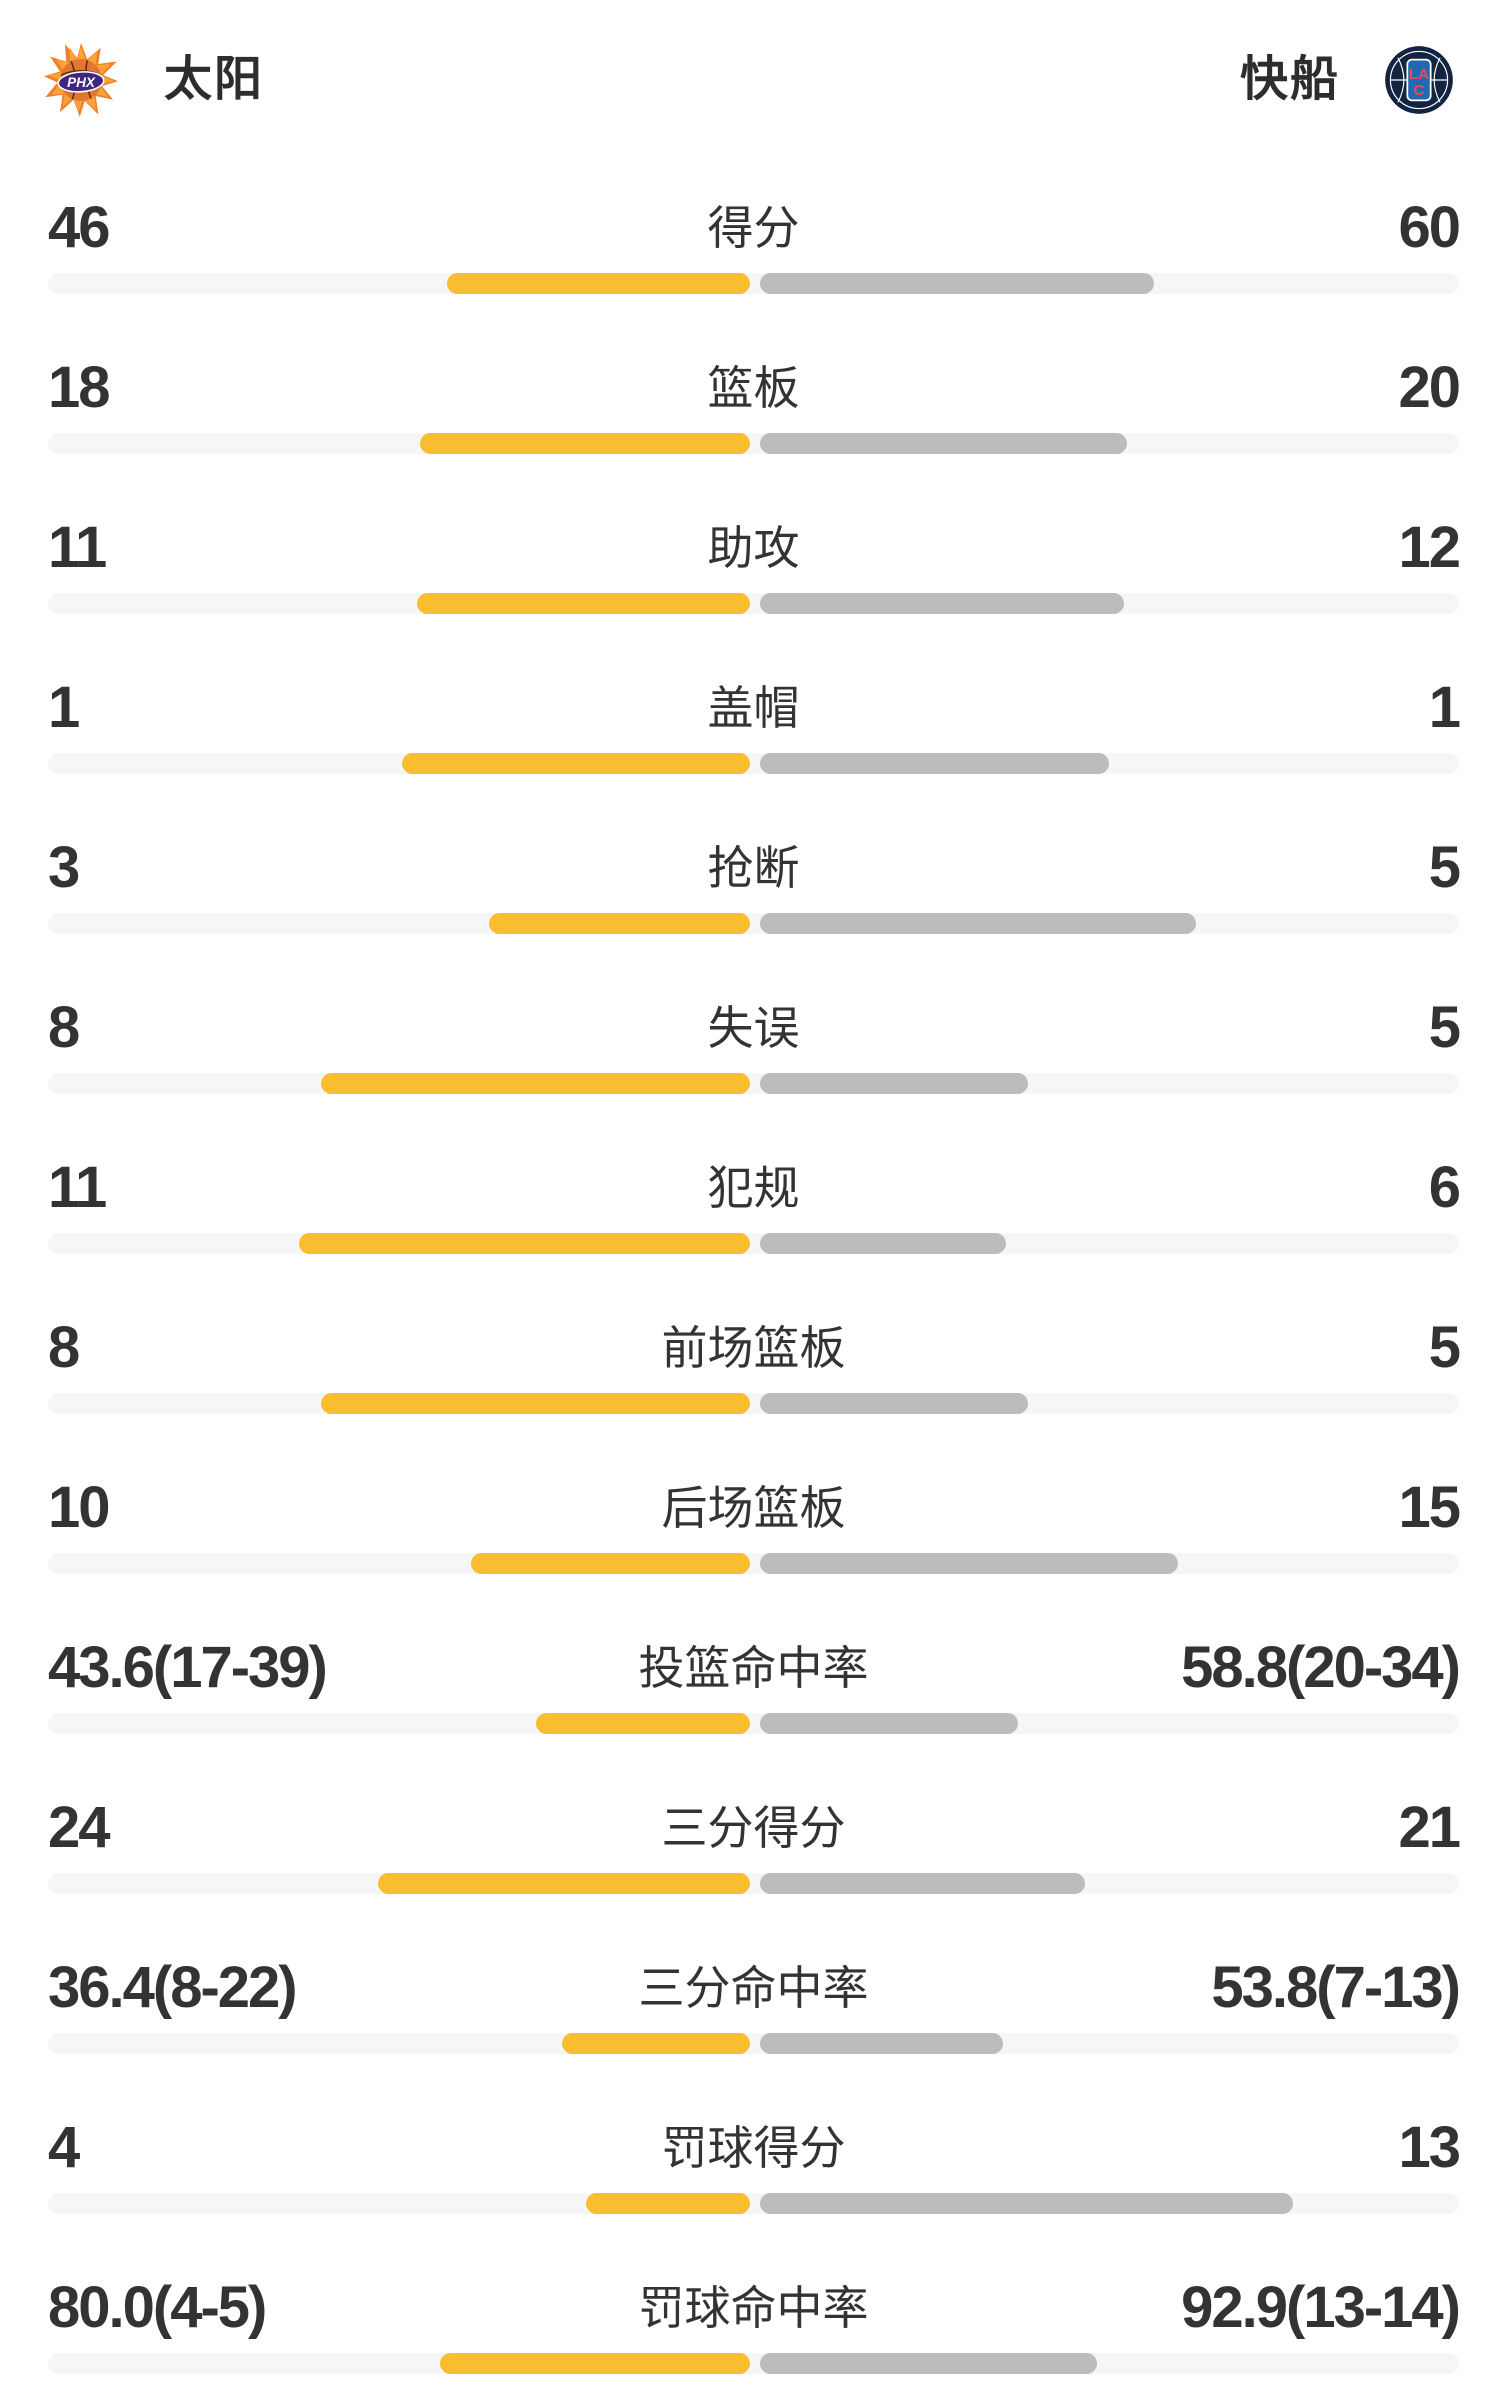  I want to click on stat-row-text: 46 得分 60, so click(754, 228).